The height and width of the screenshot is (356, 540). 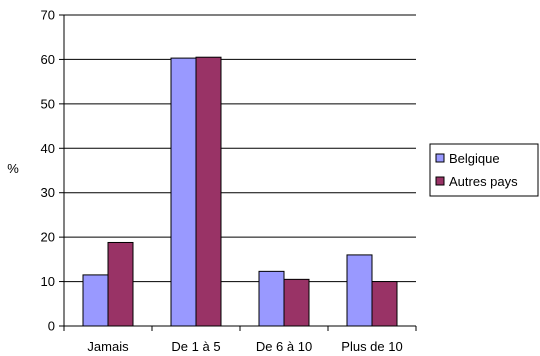 What do you see at coordinates (240, 328) in the screenshot?
I see `x-axis-ticks` at bounding box center [240, 328].